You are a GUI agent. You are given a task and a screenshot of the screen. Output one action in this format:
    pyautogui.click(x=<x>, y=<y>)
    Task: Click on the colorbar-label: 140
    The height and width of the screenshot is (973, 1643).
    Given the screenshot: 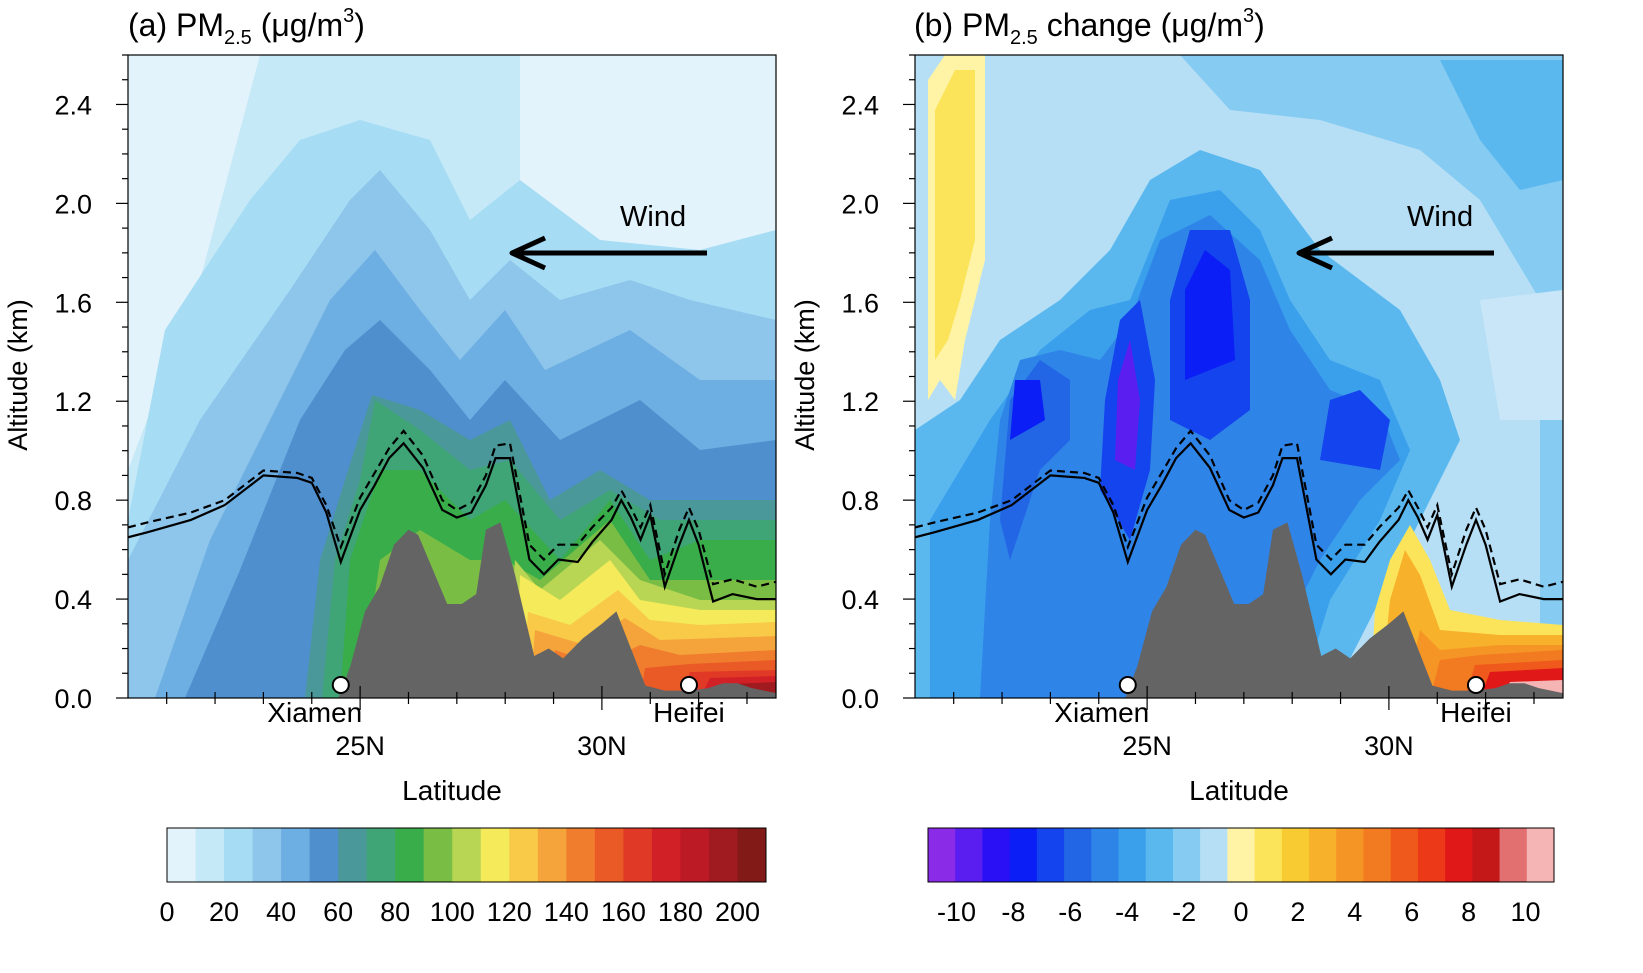 What is the action you would take?
    pyautogui.click(x=566, y=912)
    